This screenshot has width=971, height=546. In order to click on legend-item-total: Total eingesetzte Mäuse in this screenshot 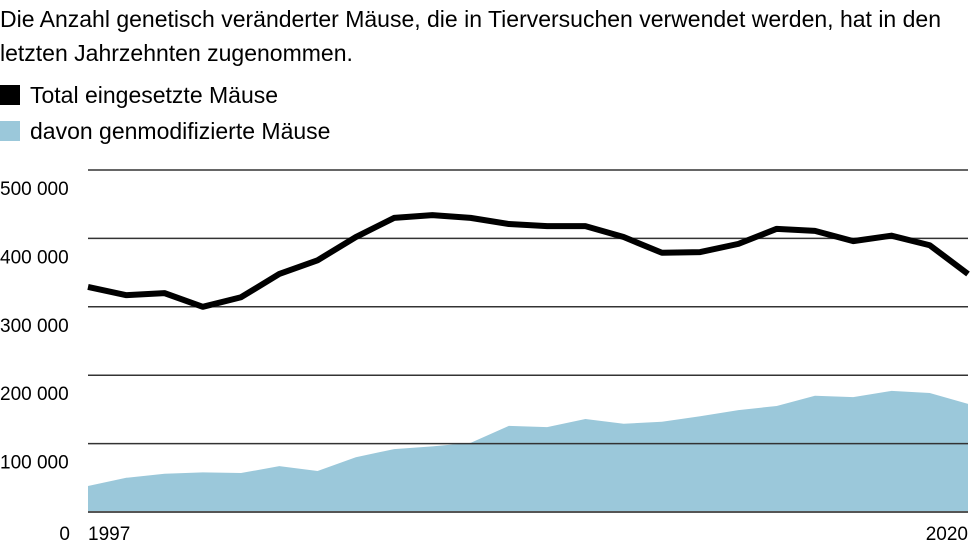, I will do `click(139, 95)`.